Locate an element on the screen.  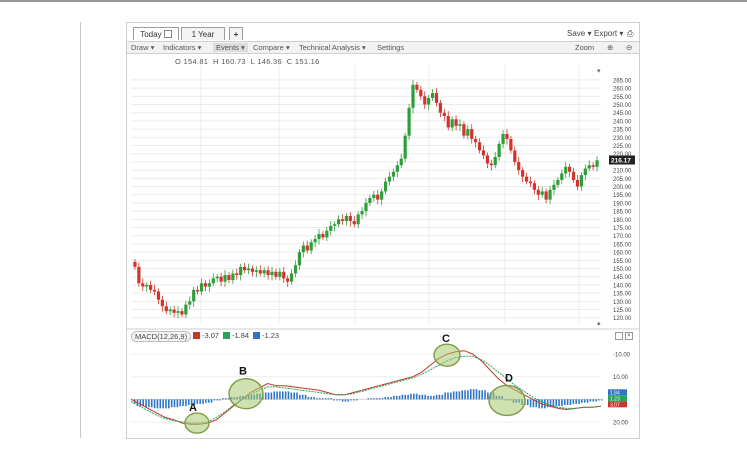
menu-settings: Settings is located at coordinates (390, 47).